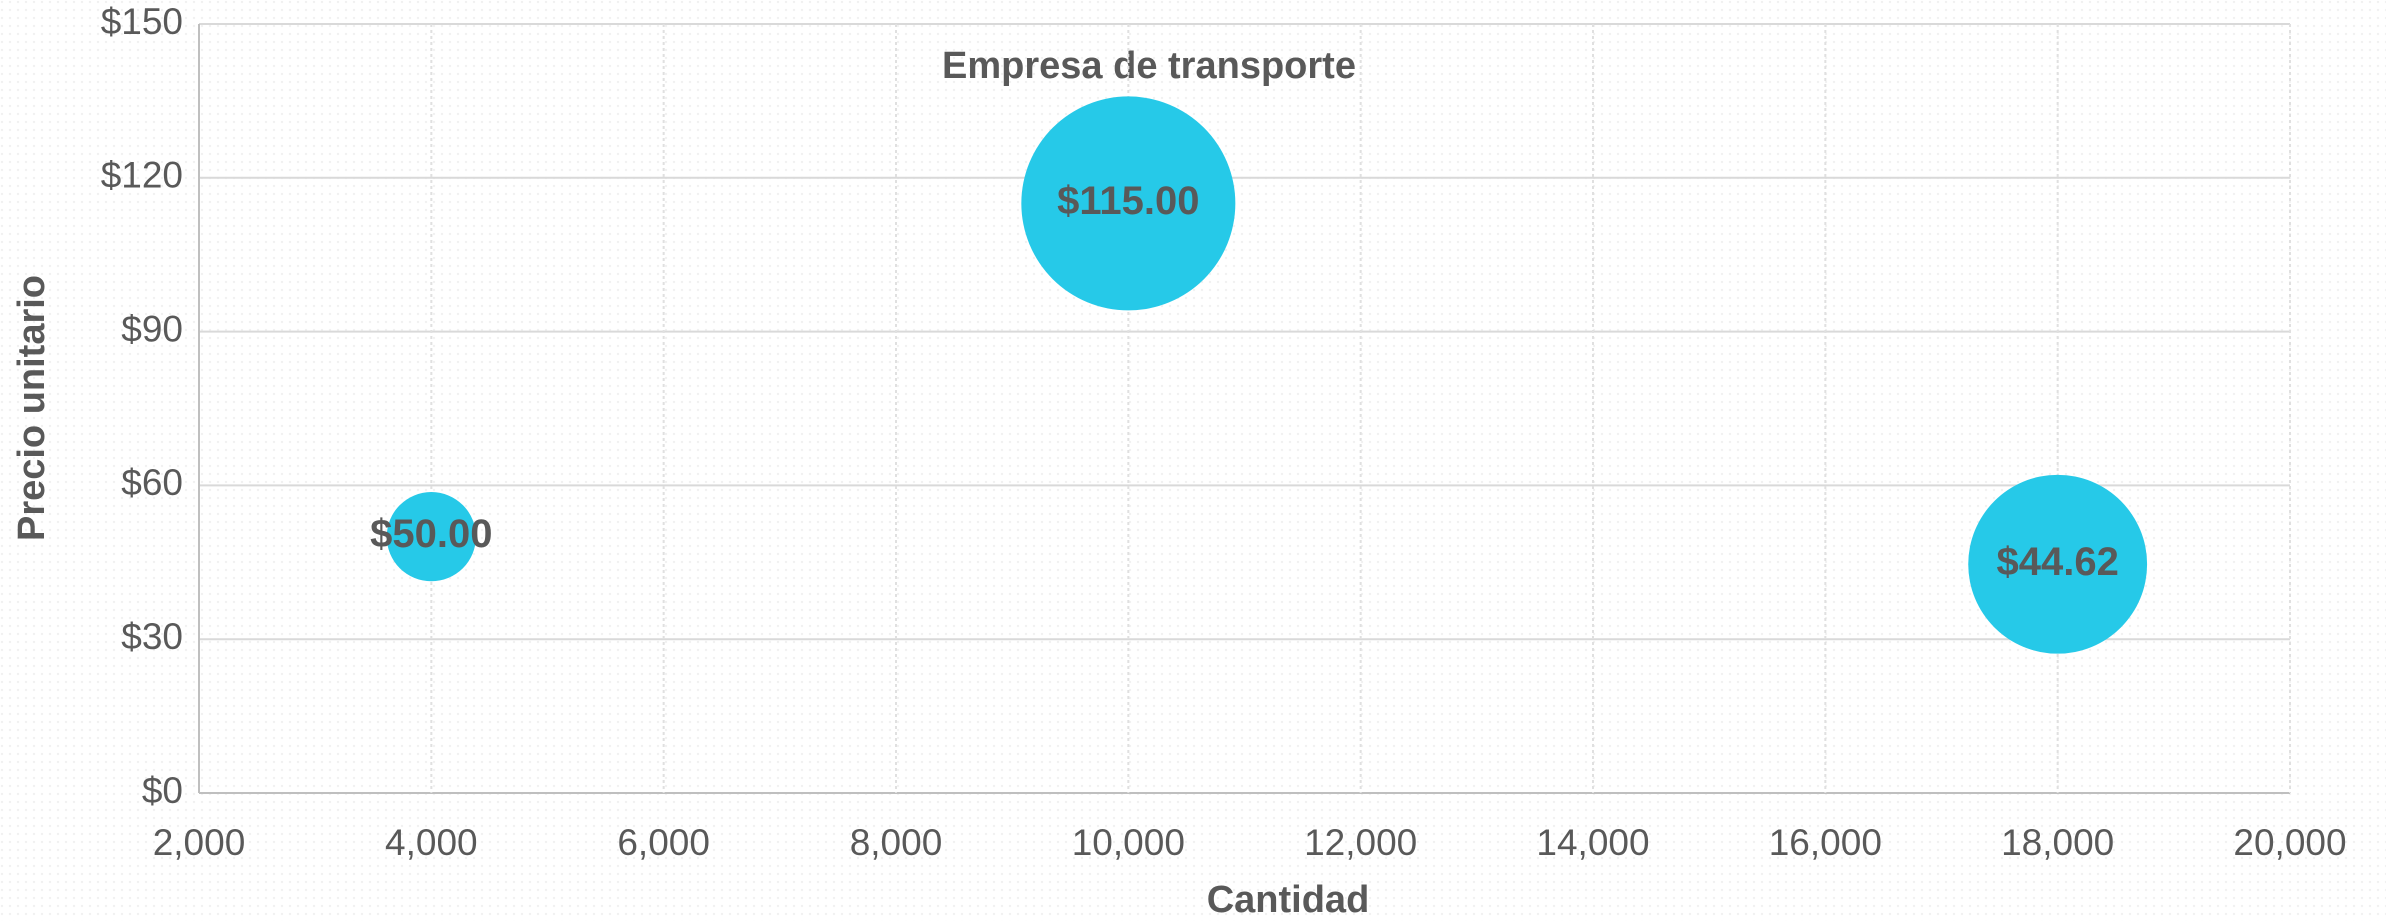  What do you see at coordinates (32, 408) in the screenshot?
I see `y-axis-title: Precio unitario` at bounding box center [32, 408].